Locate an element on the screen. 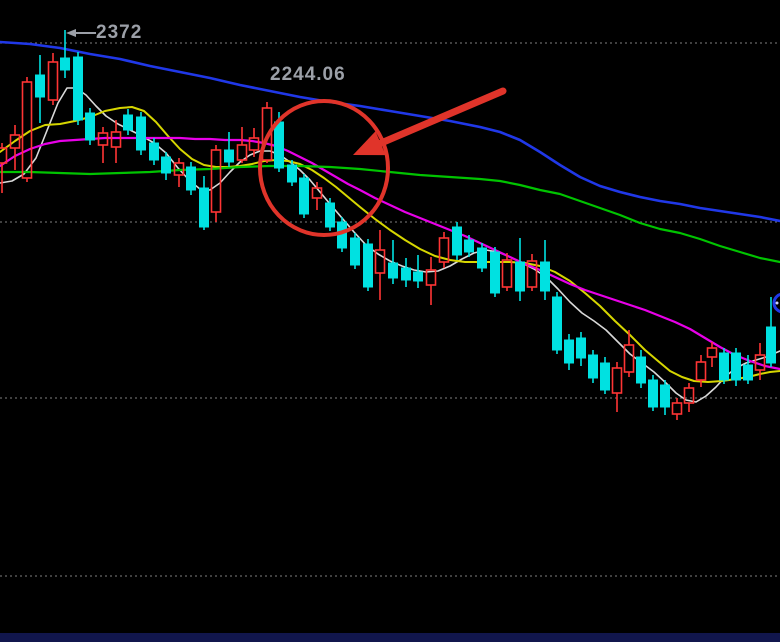 Image resolution: width=780 pixels, height=642 pixels. blue-arc-dot is located at coordinates (777, 303).